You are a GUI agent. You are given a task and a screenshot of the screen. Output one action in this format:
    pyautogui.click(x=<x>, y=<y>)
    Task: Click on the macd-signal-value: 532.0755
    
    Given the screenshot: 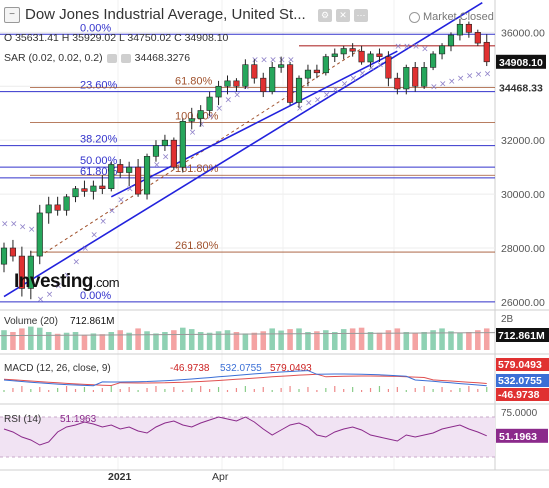 What is the action you would take?
    pyautogui.click(x=241, y=368)
    